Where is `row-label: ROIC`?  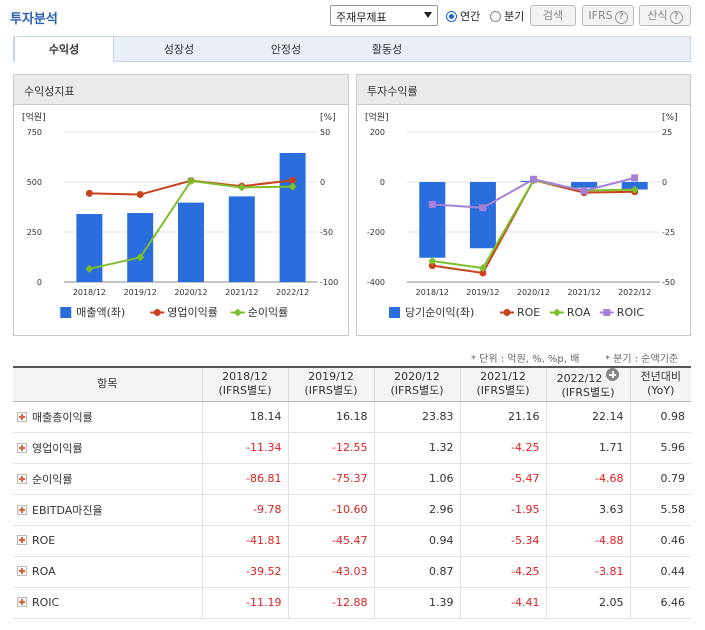
row-label: ROIC is located at coordinates (46, 602).